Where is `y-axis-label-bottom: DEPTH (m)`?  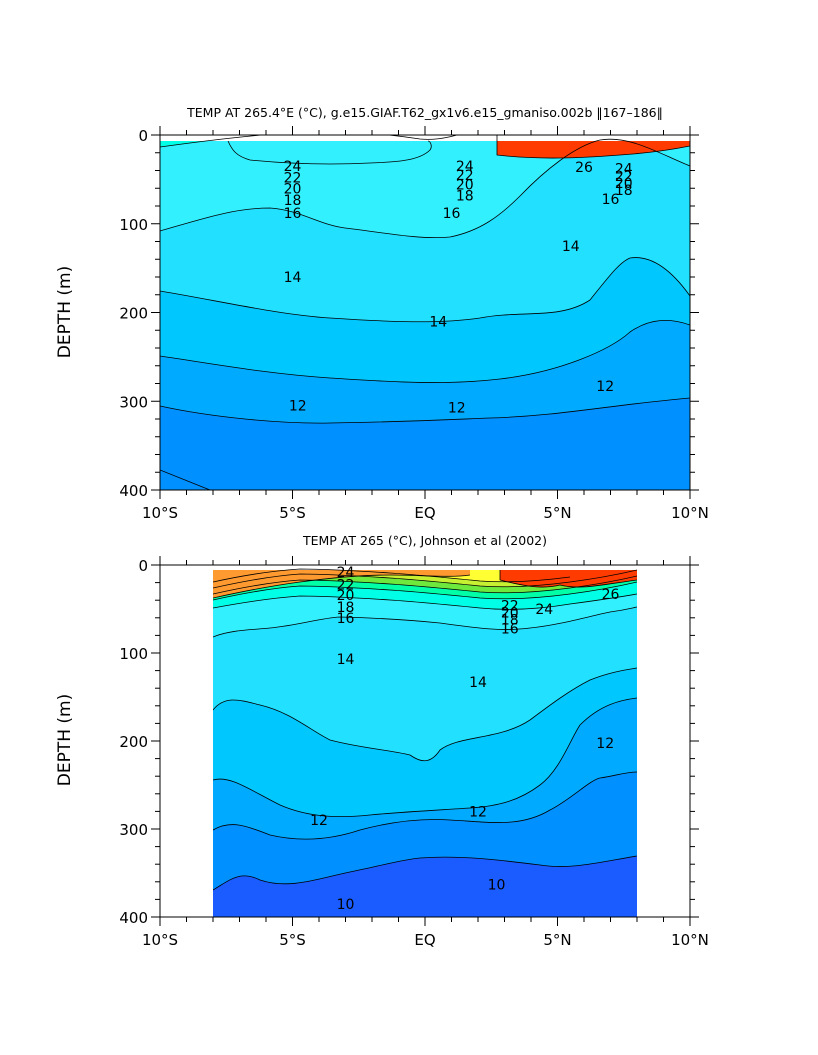 y-axis-label-bottom: DEPTH (m) is located at coordinates (65, 740).